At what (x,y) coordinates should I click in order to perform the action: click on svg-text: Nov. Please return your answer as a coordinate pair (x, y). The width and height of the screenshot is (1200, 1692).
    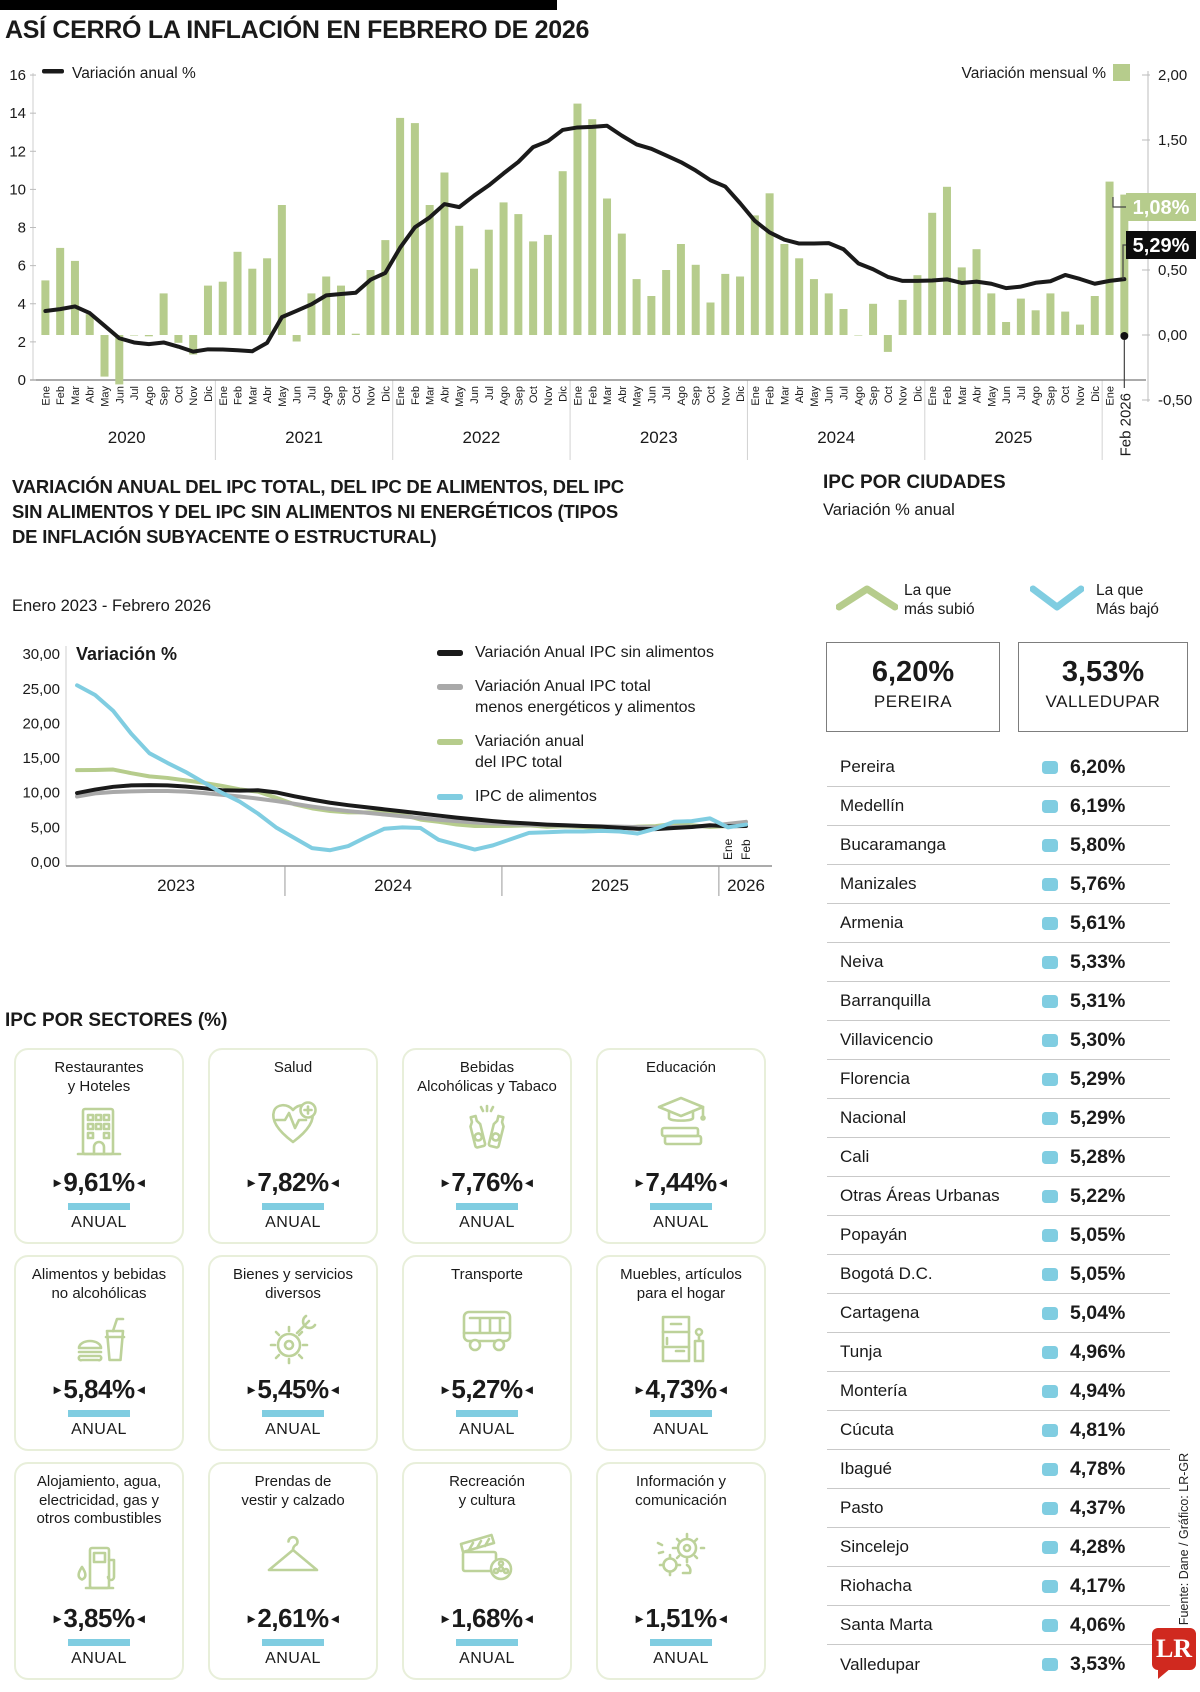
    Looking at the image, I should click on (1081, 396).